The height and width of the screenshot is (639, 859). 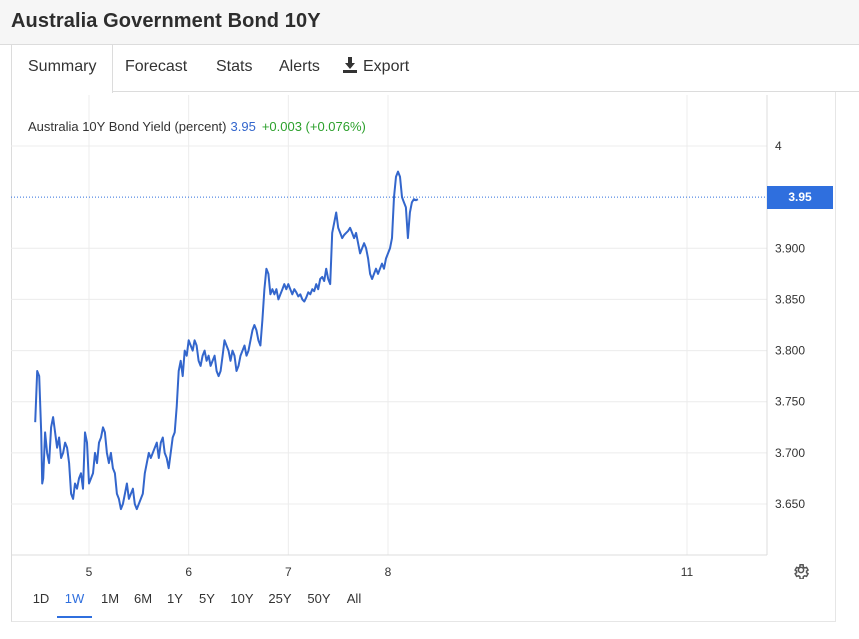 I want to click on current-price-badge: 3.95, so click(x=800, y=197).